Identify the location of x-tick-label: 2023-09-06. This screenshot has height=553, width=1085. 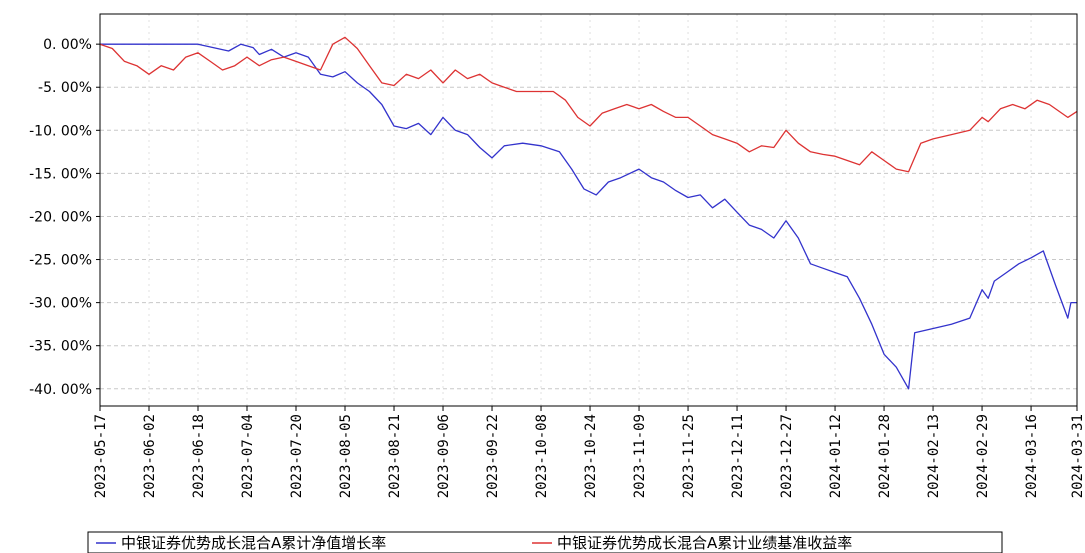
(444, 456).